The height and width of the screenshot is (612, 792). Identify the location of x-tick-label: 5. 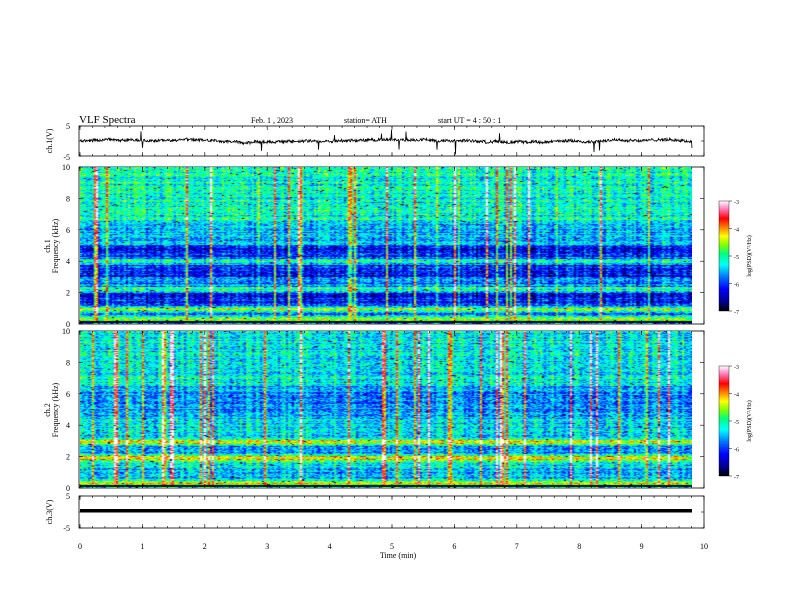
(392, 546).